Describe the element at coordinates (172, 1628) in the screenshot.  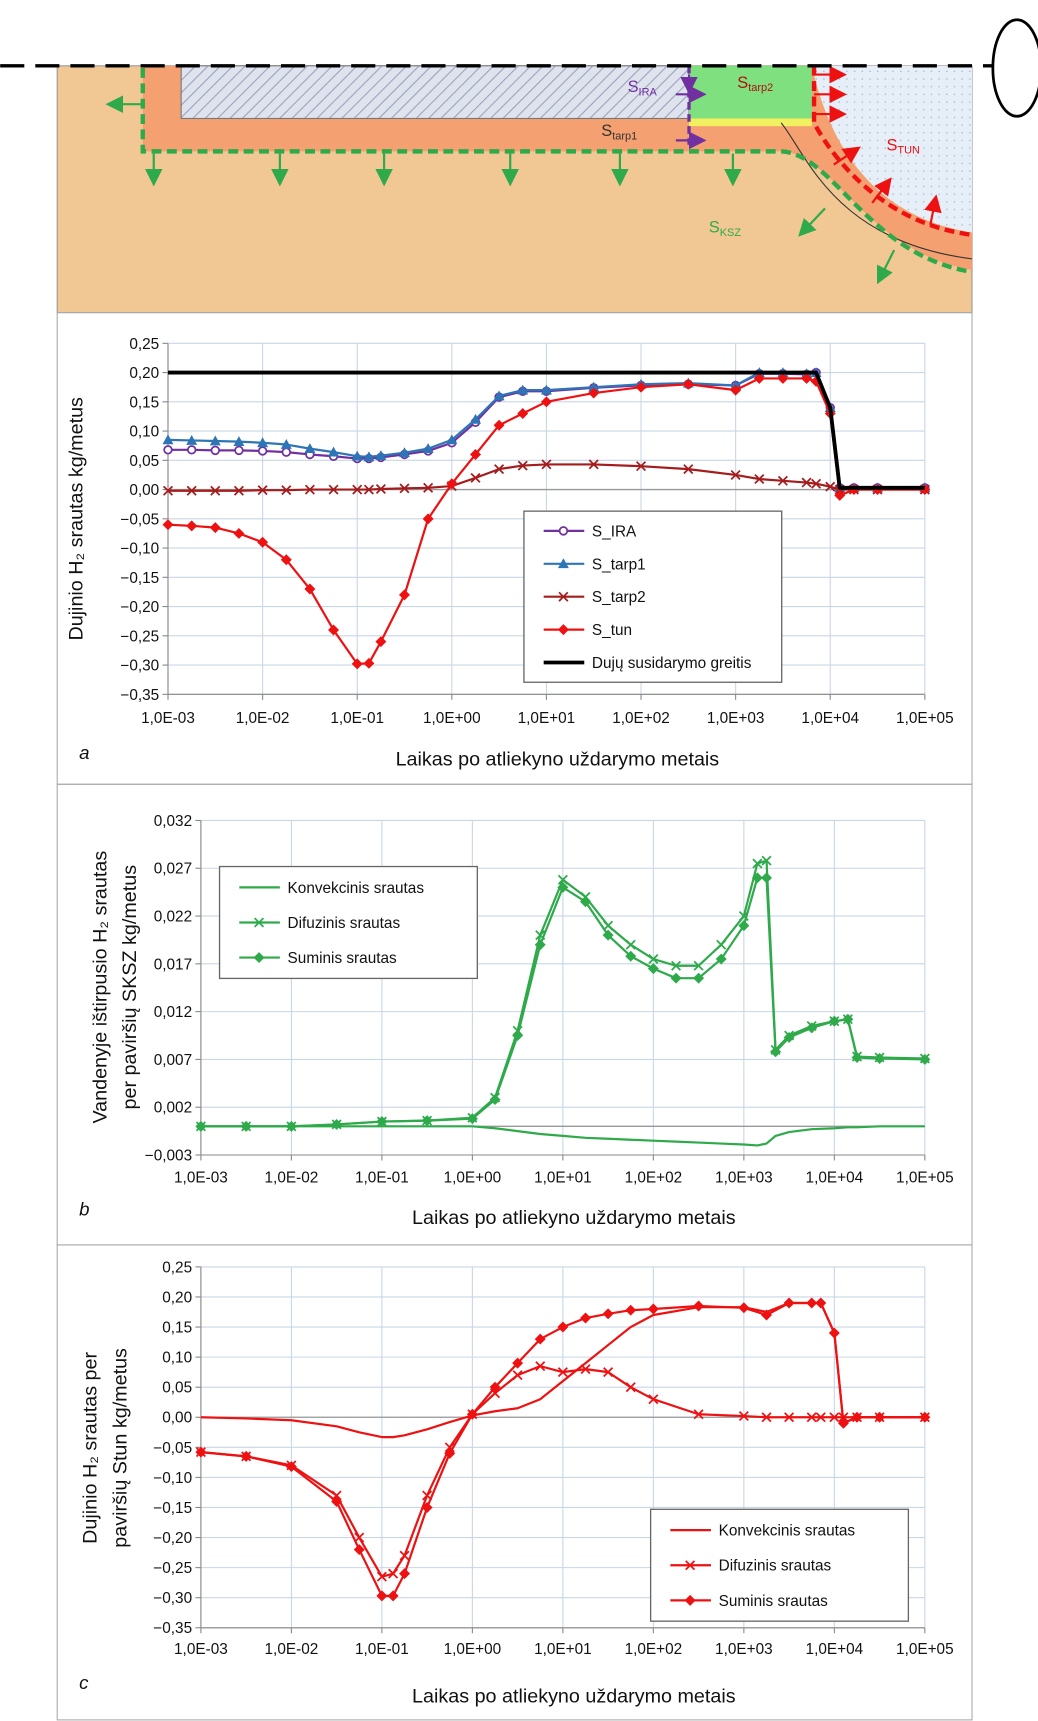
I see `y-tick-label: −0,35` at that location.